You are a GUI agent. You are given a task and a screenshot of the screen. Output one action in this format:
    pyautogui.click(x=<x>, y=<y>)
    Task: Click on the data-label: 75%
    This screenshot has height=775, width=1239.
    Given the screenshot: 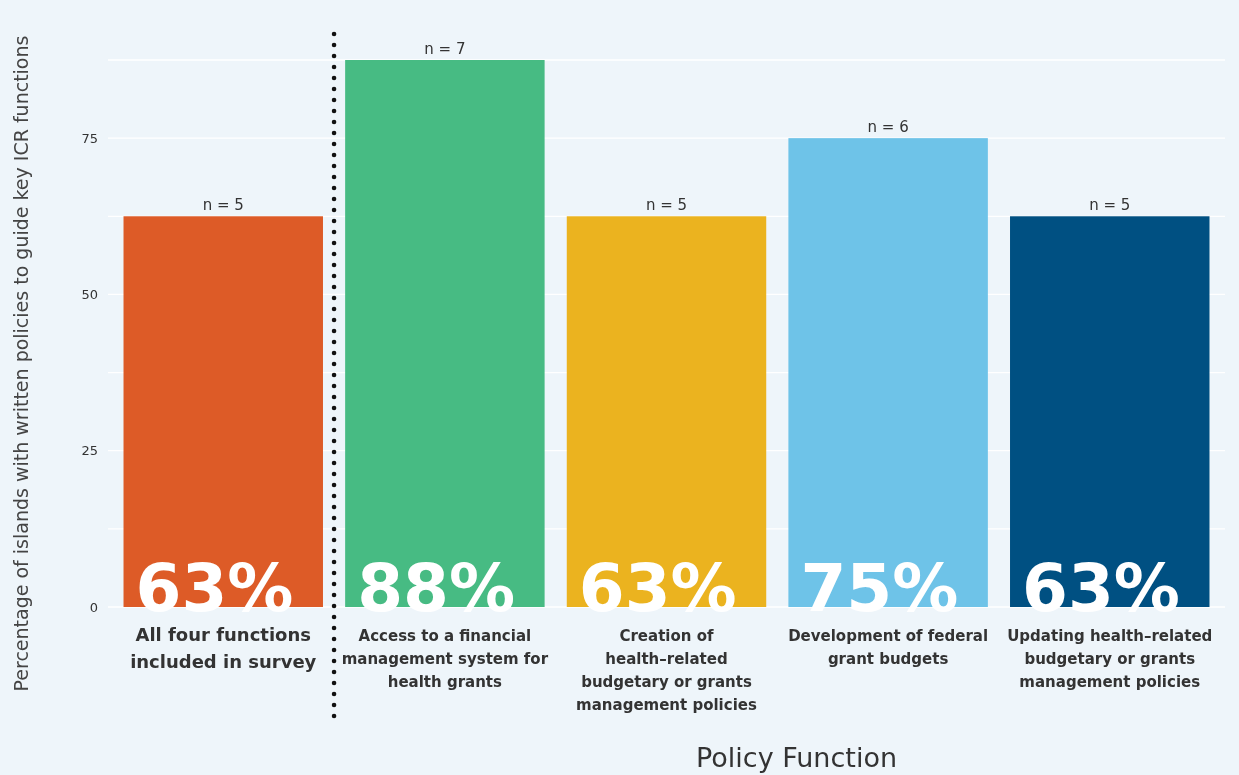 What is the action you would take?
    pyautogui.click(x=879, y=588)
    